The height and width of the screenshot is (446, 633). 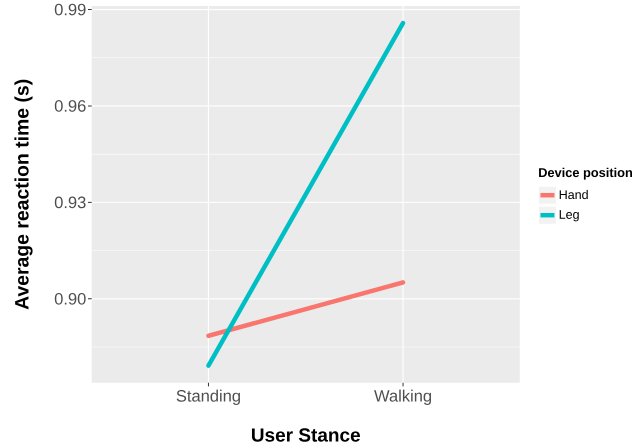 What do you see at coordinates (306, 435) in the screenshot?
I see `x-axis-title: User Stance` at bounding box center [306, 435].